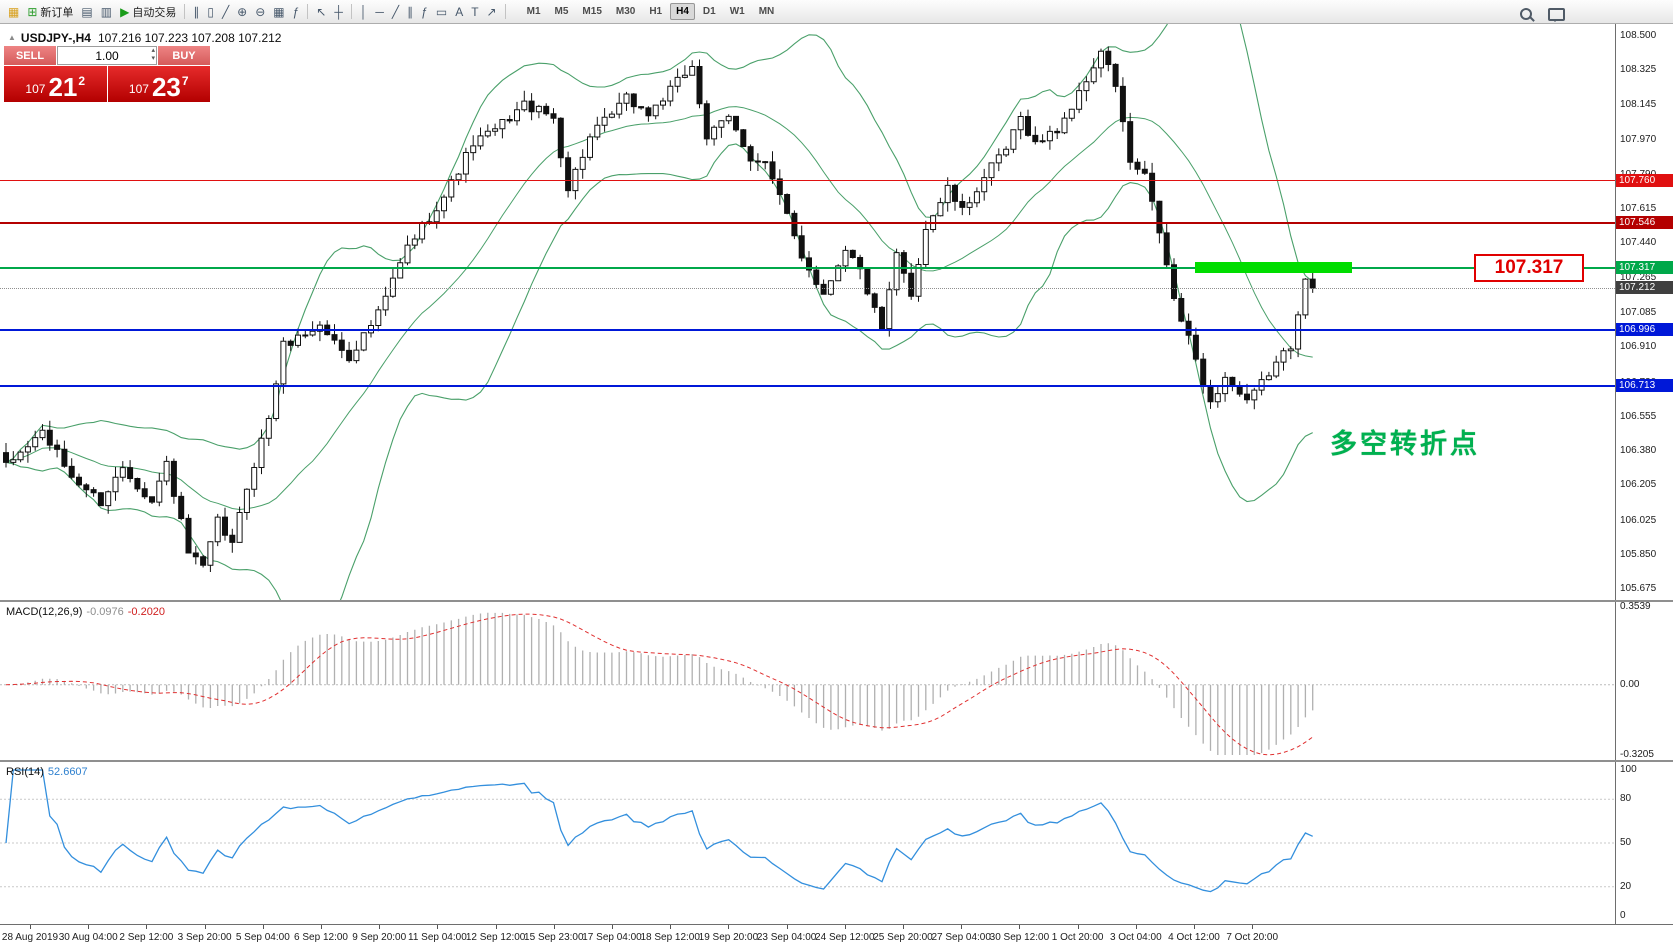 The width and height of the screenshot is (1673, 948). I want to click on chart-window-button: ▤, so click(86, 12).